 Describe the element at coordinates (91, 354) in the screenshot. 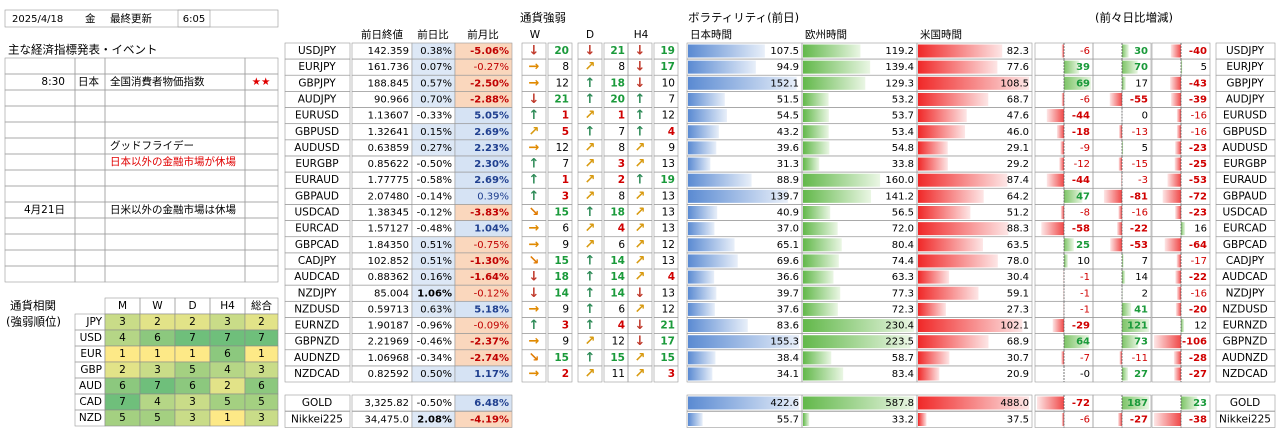

I see `currency-label: EUR` at that location.